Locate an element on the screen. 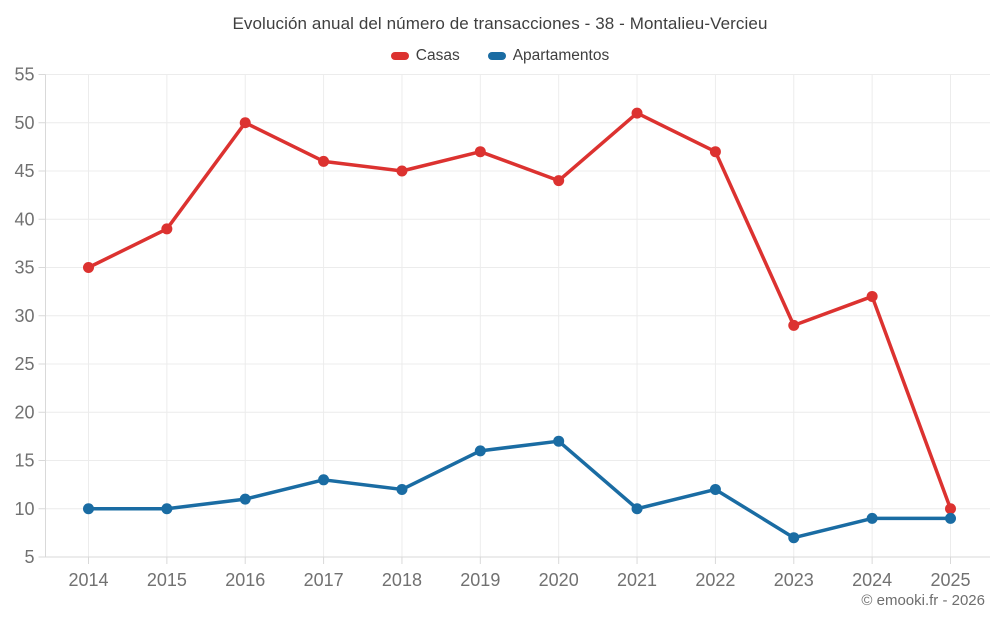  casas-series-swatch-icon is located at coordinates (399, 56).